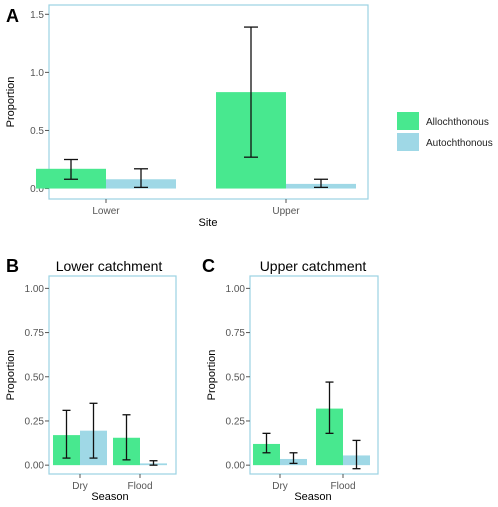 The width and height of the screenshot is (498, 507). I want to click on panel-letter-a: A, so click(12, 16).